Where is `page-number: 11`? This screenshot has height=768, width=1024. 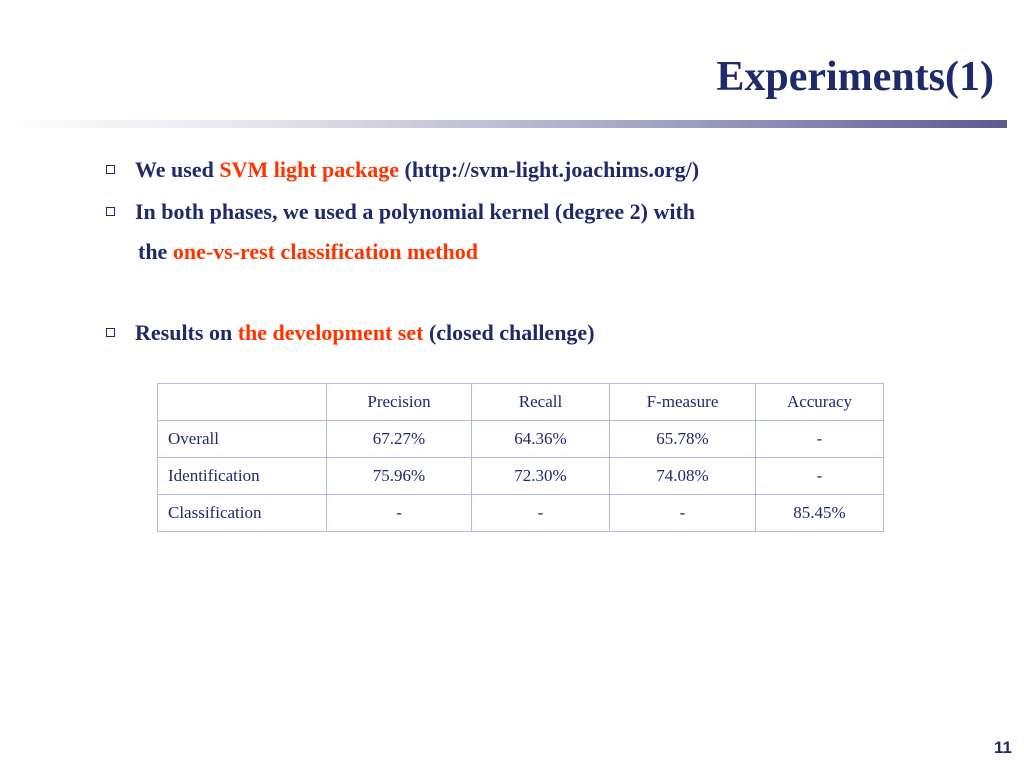 page-number: 11 is located at coordinates (1003, 747).